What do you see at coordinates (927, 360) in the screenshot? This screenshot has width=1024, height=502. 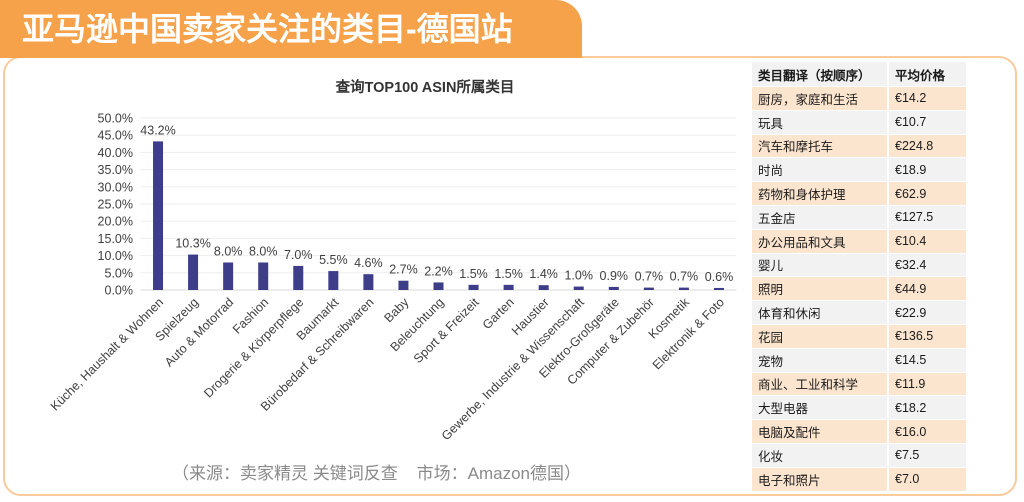 I see `price-cell: €14.5` at bounding box center [927, 360].